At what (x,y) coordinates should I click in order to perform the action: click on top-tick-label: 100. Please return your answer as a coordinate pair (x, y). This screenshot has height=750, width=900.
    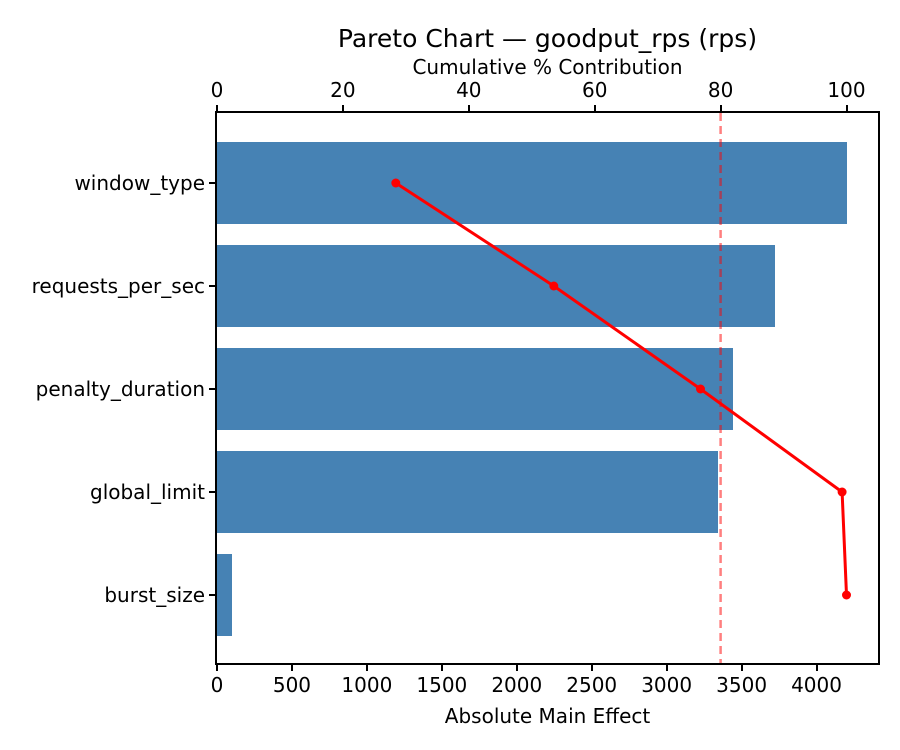
    Looking at the image, I should click on (846, 90).